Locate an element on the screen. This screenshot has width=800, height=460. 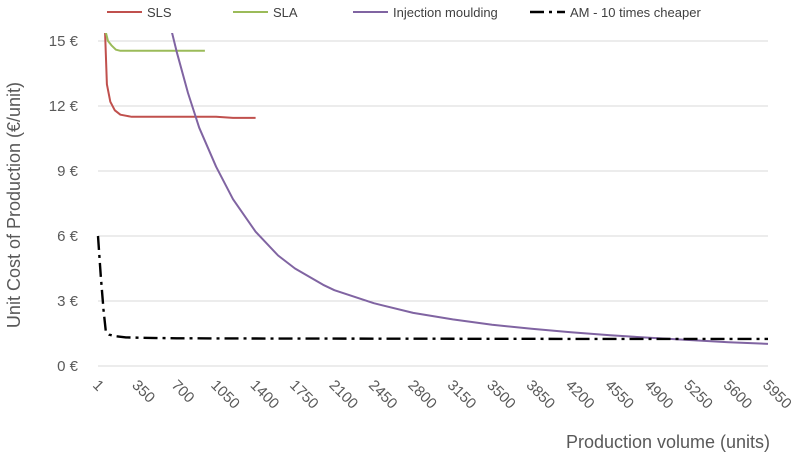
legend-label: SLS is located at coordinates (159, 12).